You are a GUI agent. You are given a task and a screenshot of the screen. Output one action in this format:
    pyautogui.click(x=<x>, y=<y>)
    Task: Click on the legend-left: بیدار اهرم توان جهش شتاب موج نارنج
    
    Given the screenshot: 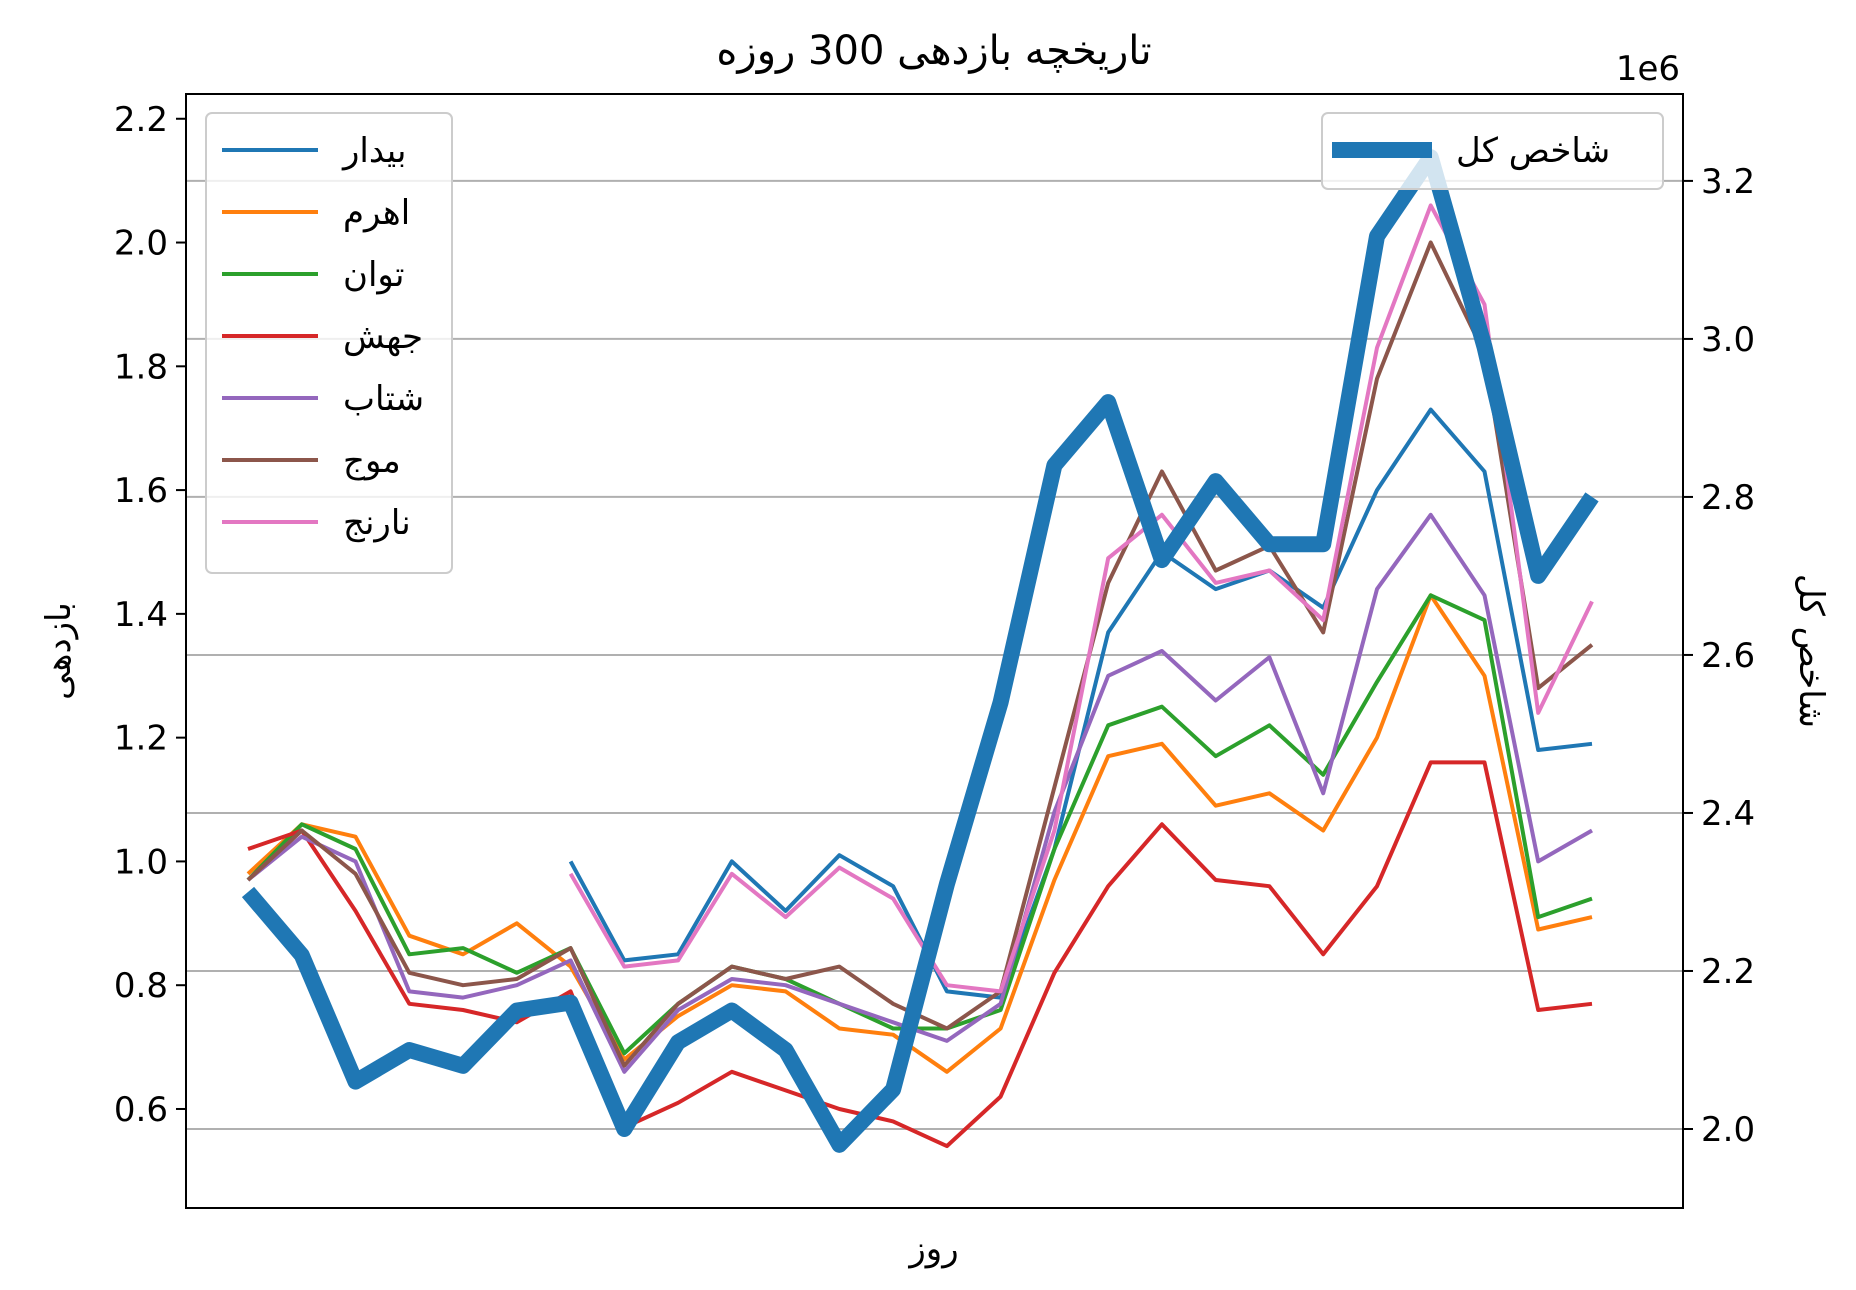 What is the action you would take?
    pyautogui.click(x=329, y=343)
    